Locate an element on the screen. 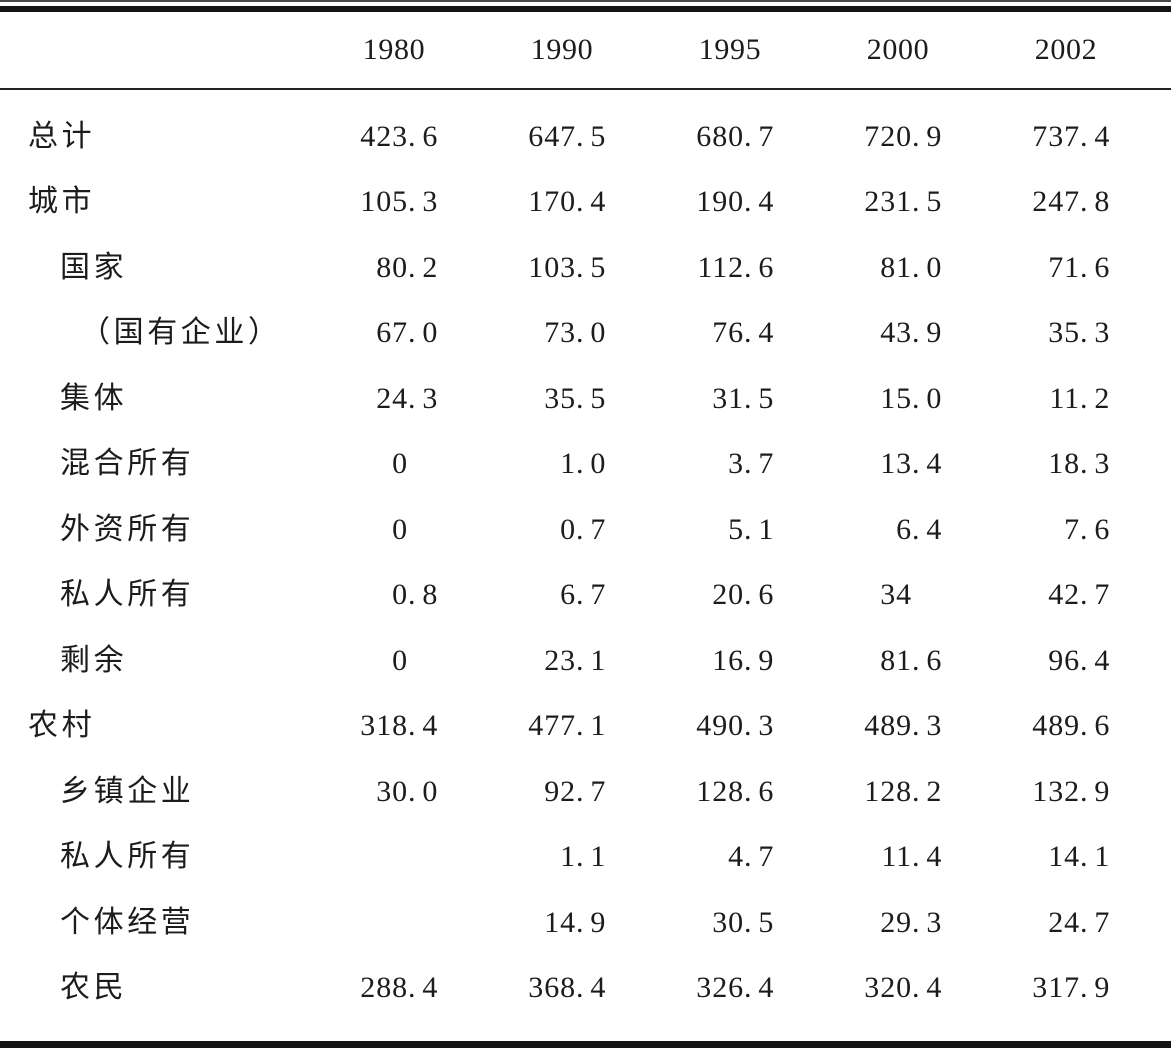  row-label: 城市 is located at coordinates (62, 202).